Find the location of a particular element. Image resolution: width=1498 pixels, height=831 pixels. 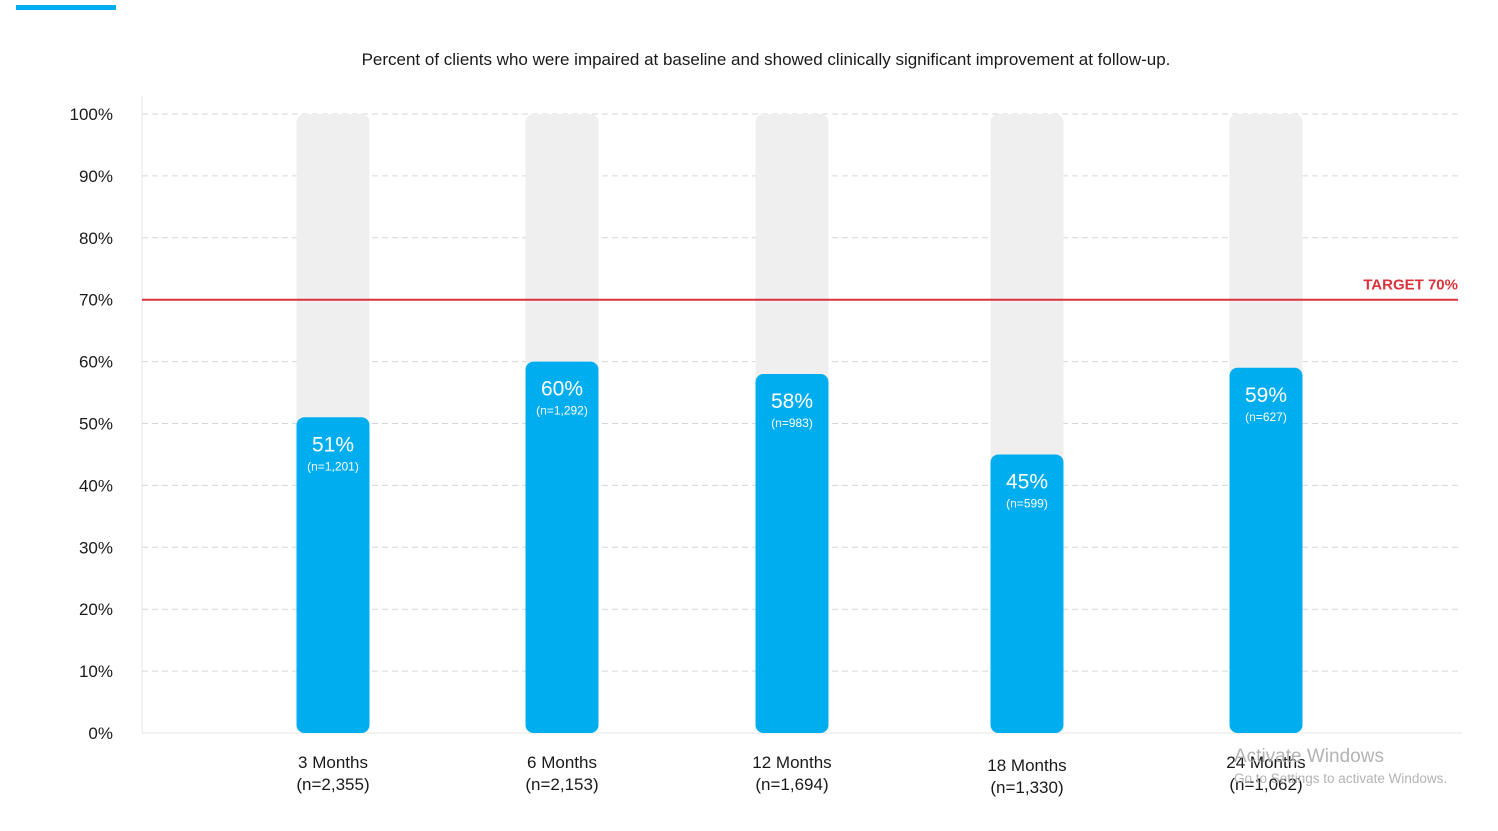

active-tab-indicator is located at coordinates (66, 7).